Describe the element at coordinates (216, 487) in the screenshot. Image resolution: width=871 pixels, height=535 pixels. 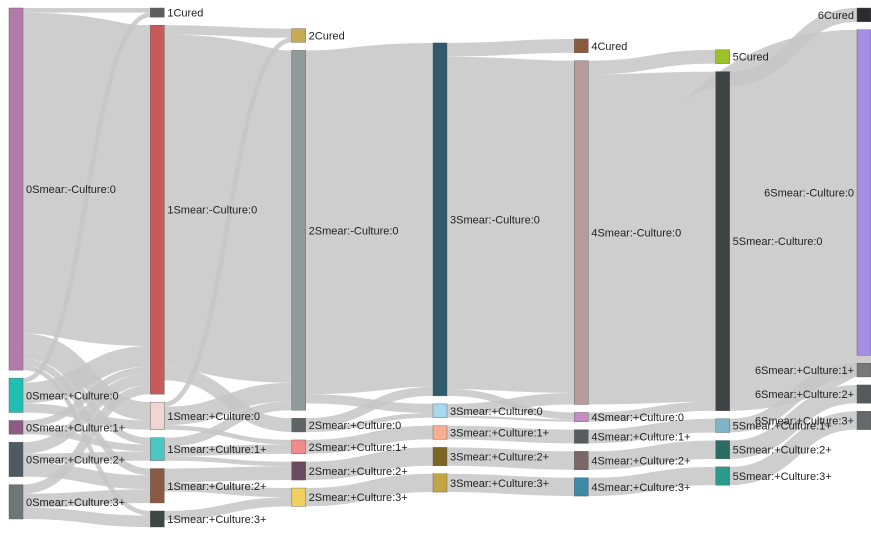
I see `sankey-node-label: 1Smear:+Culture:2+` at that location.